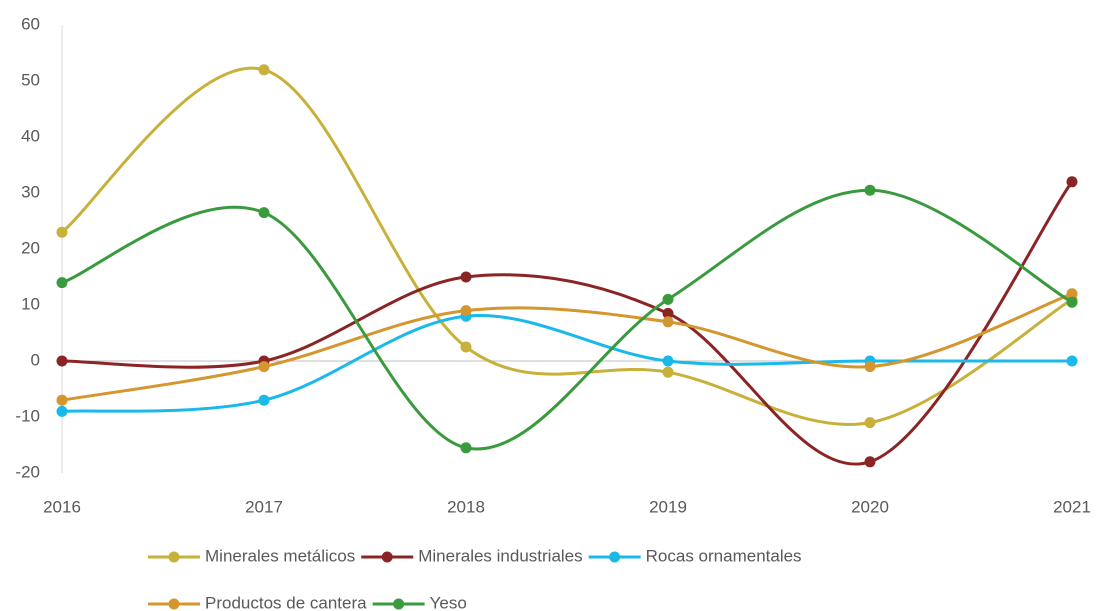 Image resolution: width=1098 pixels, height=611 pixels. What do you see at coordinates (500, 555) in the screenshot?
I see `legend-label: Minerales industriales` at bounding box center [500, 555].